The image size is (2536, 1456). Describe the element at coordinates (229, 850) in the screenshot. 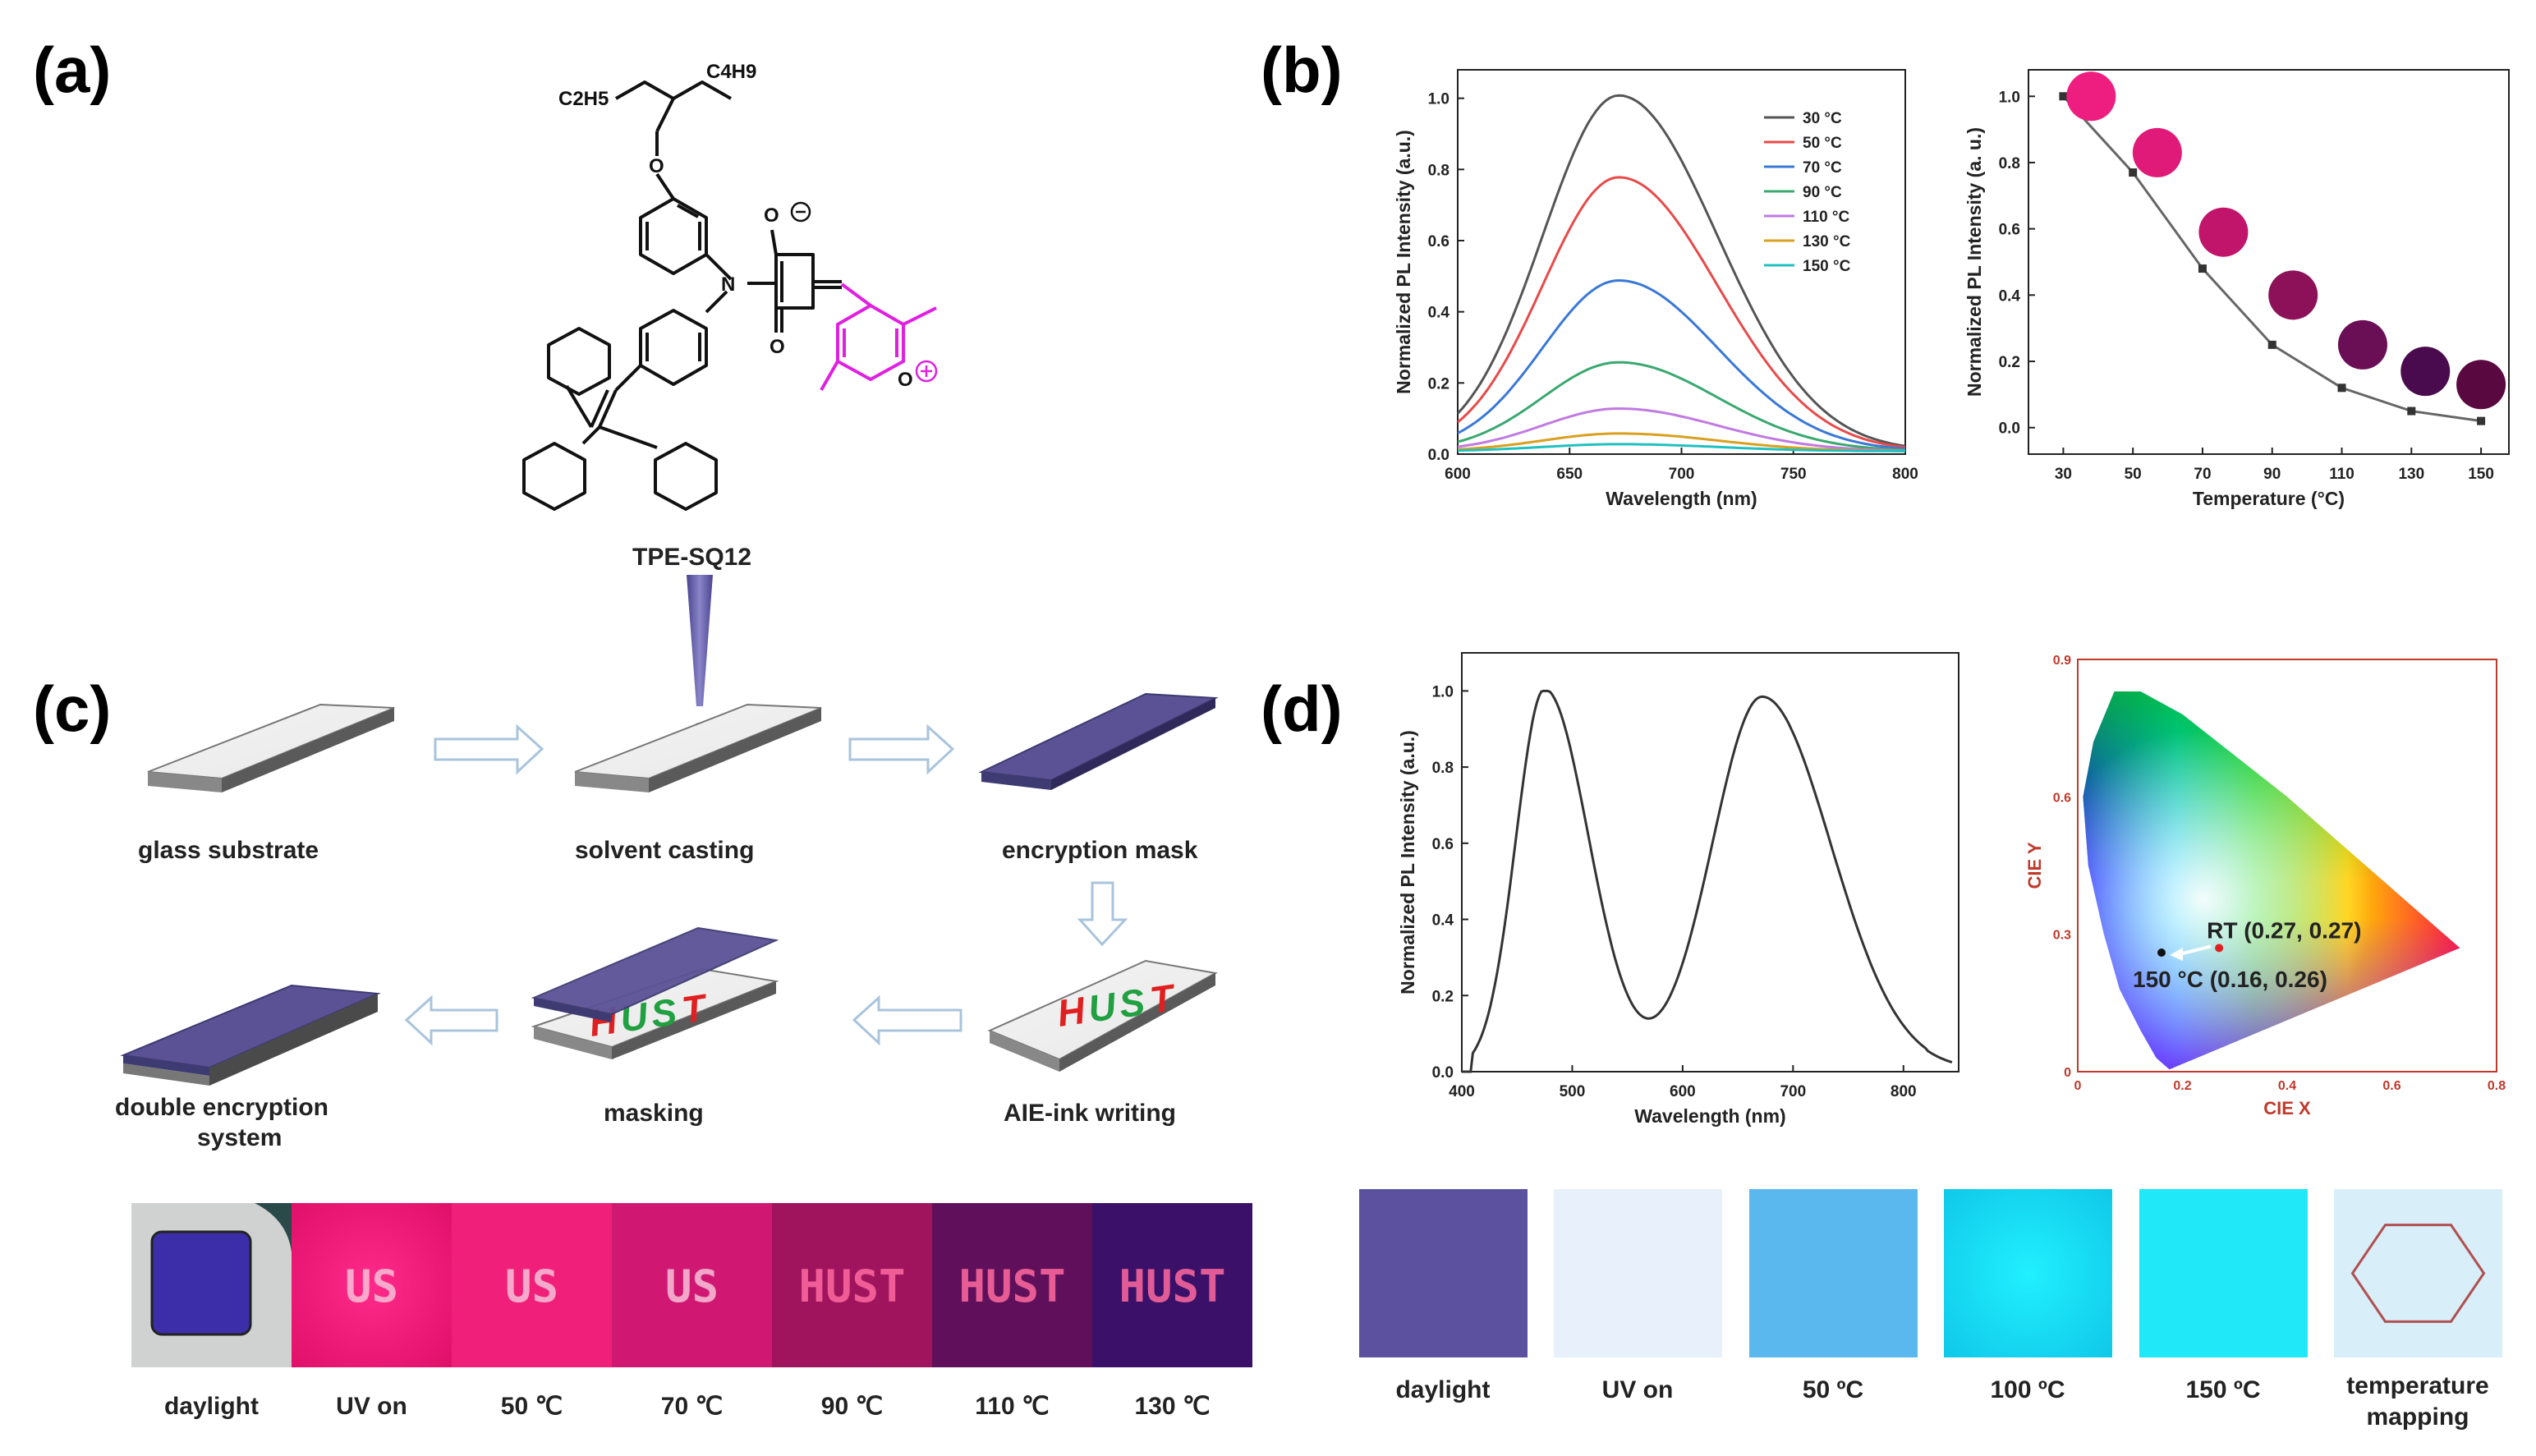

I see `step-label-glass-substrate: glass substrate` at that location.